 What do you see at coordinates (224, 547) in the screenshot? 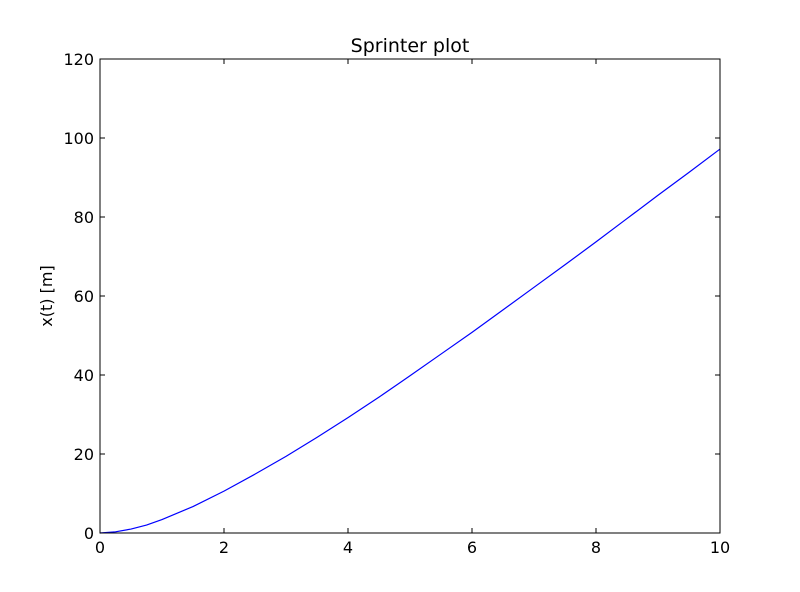
I see `x-tick-label: 2` at bounding box center [224, 547].